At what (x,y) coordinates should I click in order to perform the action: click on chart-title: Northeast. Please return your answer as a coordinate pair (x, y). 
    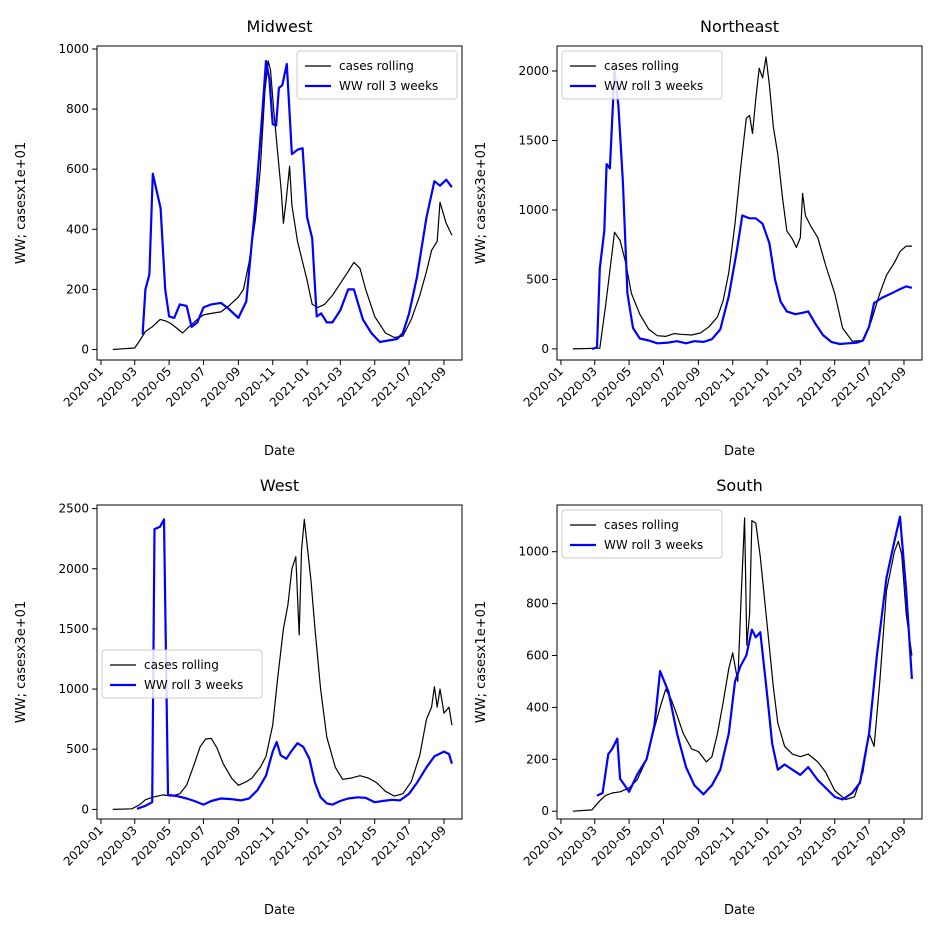
    Looking at the image, I should click on (739, 26).